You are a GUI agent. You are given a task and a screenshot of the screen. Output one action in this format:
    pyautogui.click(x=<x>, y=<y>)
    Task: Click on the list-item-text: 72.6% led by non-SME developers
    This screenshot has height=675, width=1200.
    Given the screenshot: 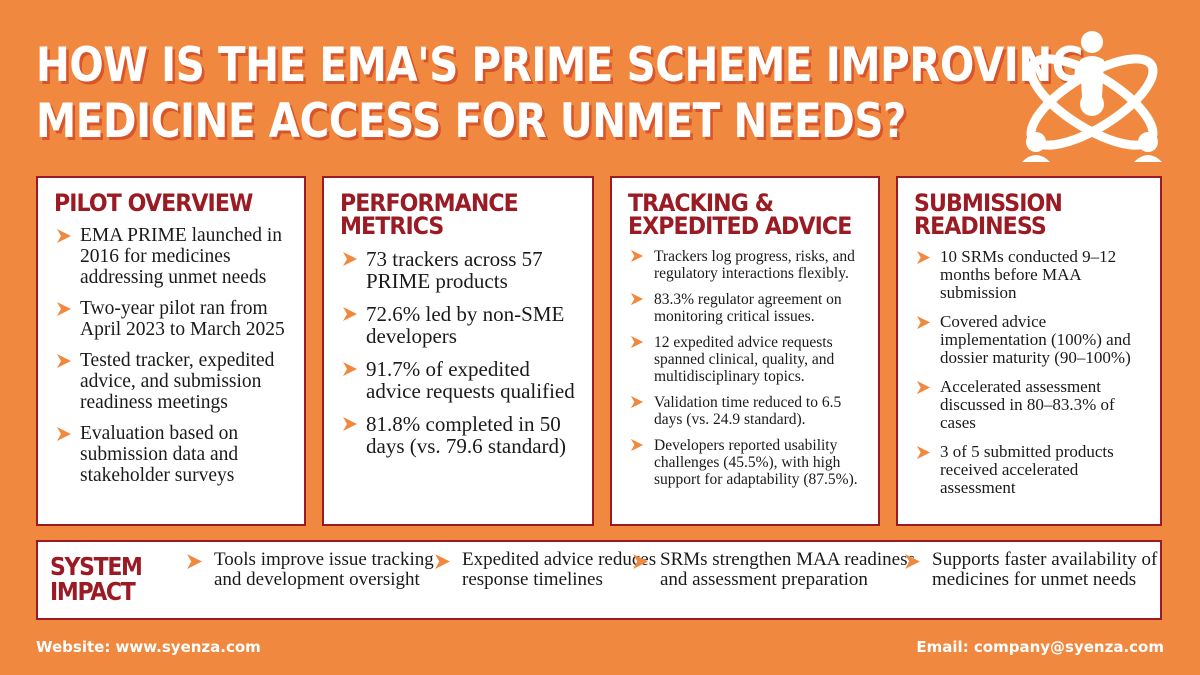 What is the action you would take?
    pyautogui.click(x=465, y=325)
    